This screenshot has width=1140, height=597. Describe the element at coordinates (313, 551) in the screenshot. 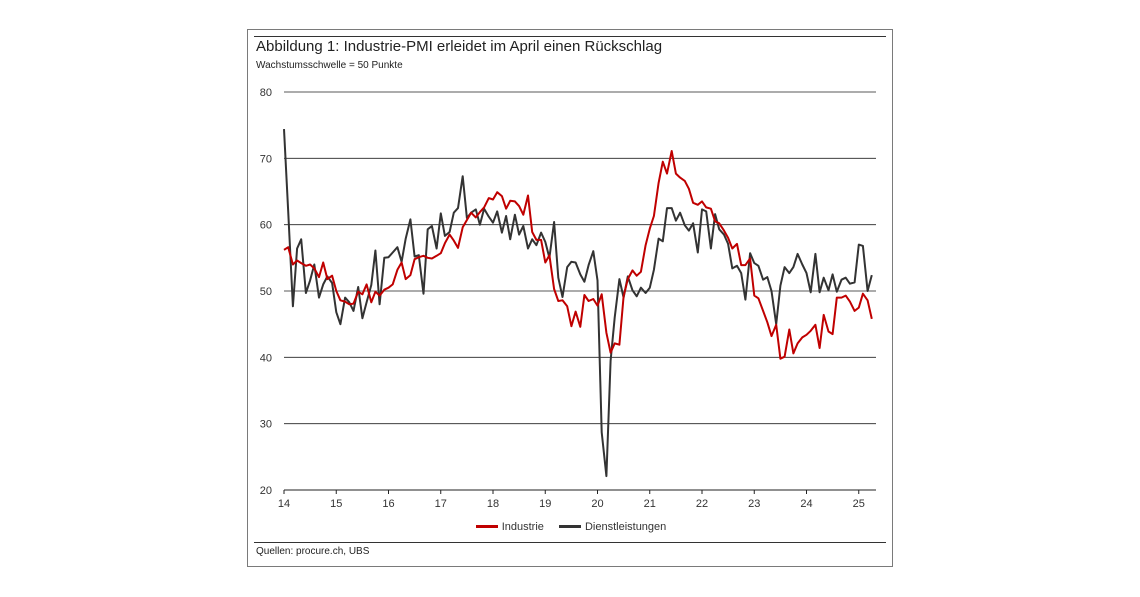

I see `source-note: Quellen: procure.ch, UBS` at that location.